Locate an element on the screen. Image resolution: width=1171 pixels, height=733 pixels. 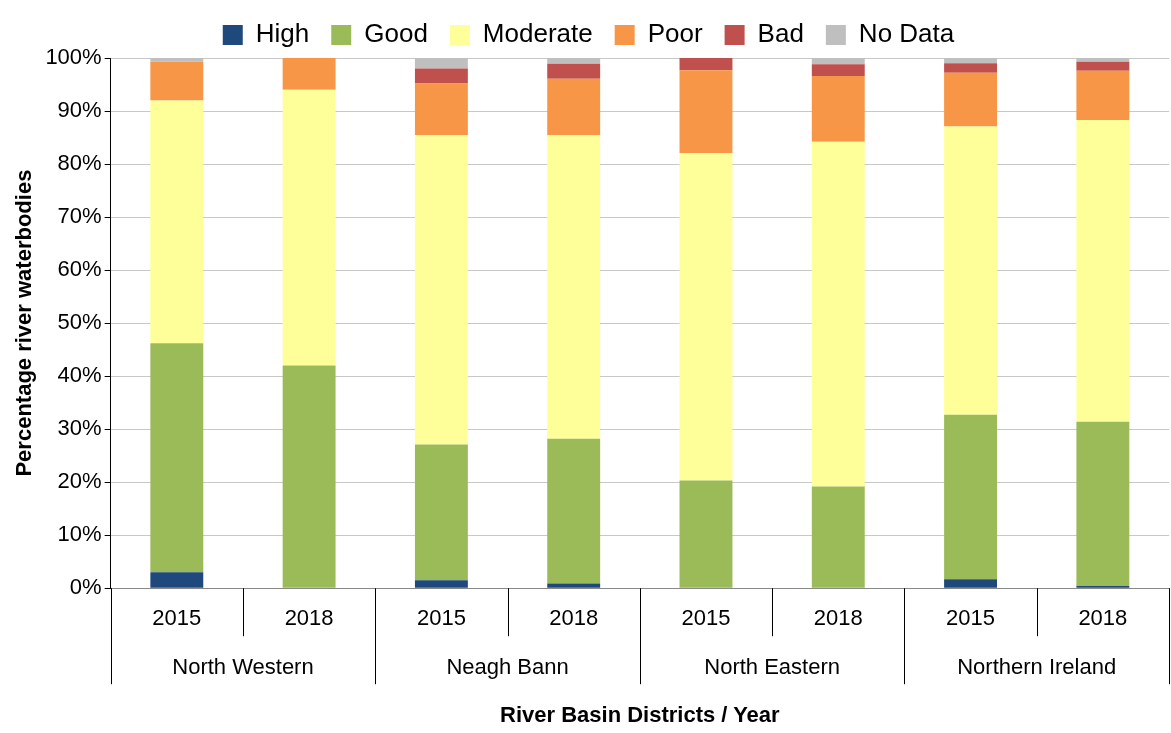
y-tick-label: 90% is located at coordinates (79, 110).